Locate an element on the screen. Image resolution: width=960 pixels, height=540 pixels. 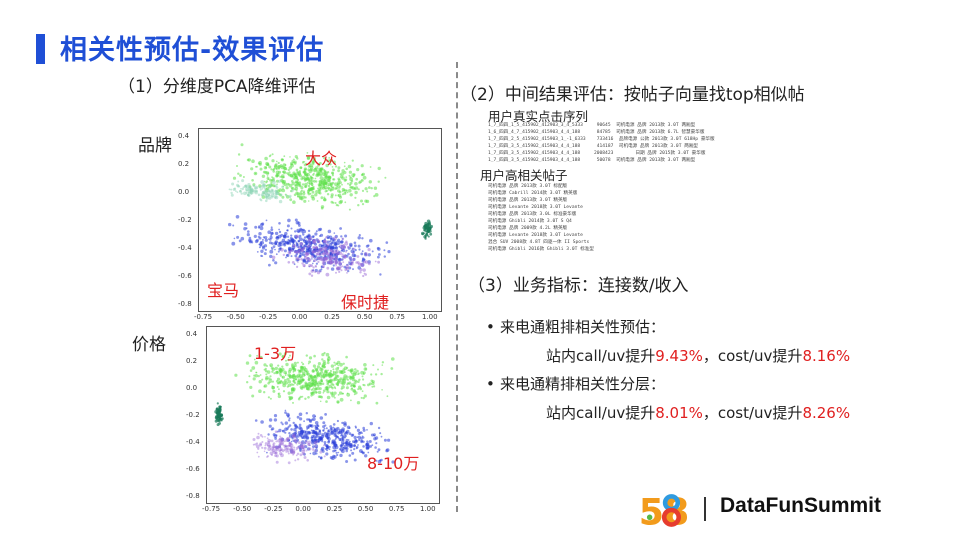
price-label: 价格 is located at coordinates (149, 345).